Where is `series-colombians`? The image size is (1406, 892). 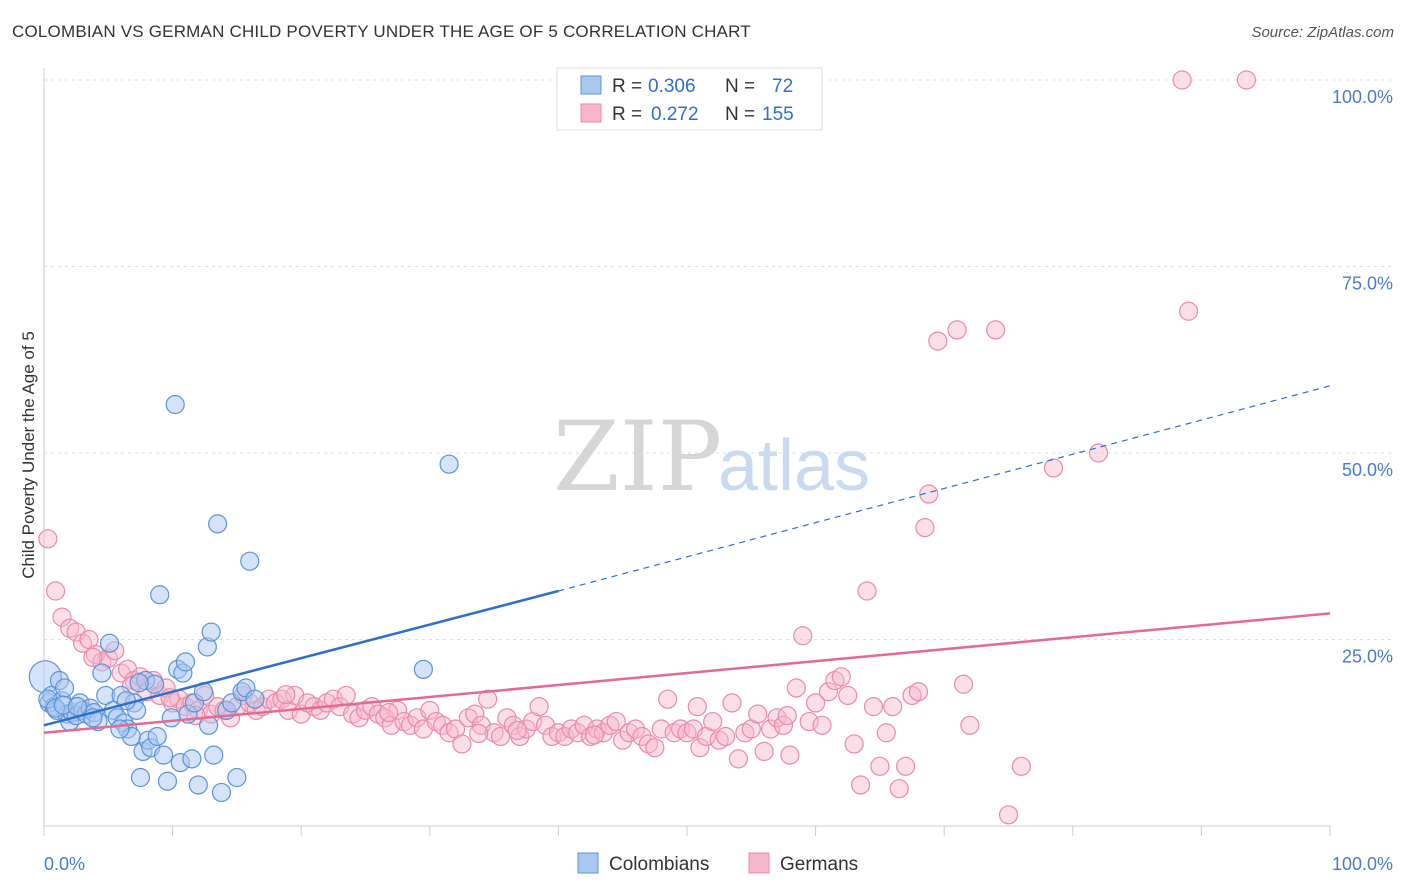
series-colombians is located at coordinates (243, 598).